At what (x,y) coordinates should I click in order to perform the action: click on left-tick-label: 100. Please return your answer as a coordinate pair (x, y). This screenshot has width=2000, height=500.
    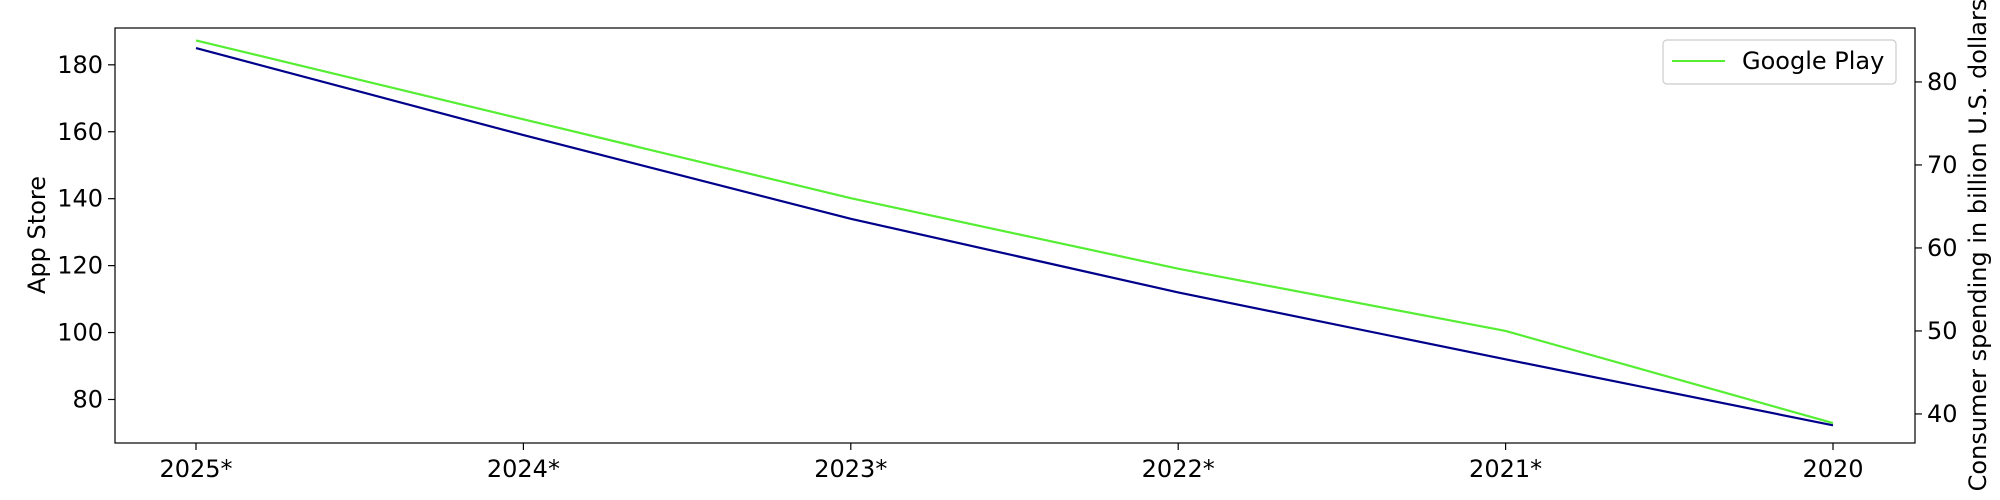
    Looking at the image, I should click on (80, 333).